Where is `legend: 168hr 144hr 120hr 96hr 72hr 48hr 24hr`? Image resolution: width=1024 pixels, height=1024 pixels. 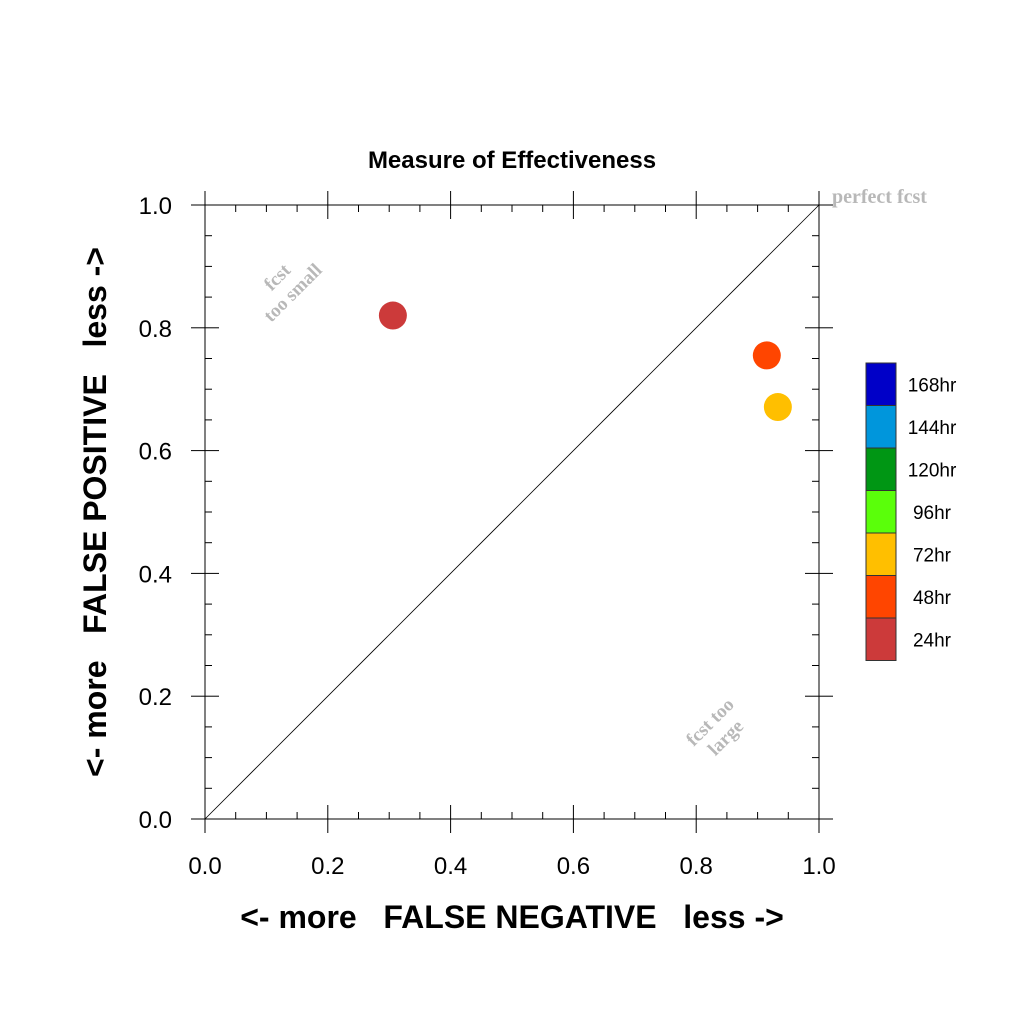
legend: 168hr 144hr 120hr 96hr 72hr 48hr 24hr is located at coordinates (911, 511).